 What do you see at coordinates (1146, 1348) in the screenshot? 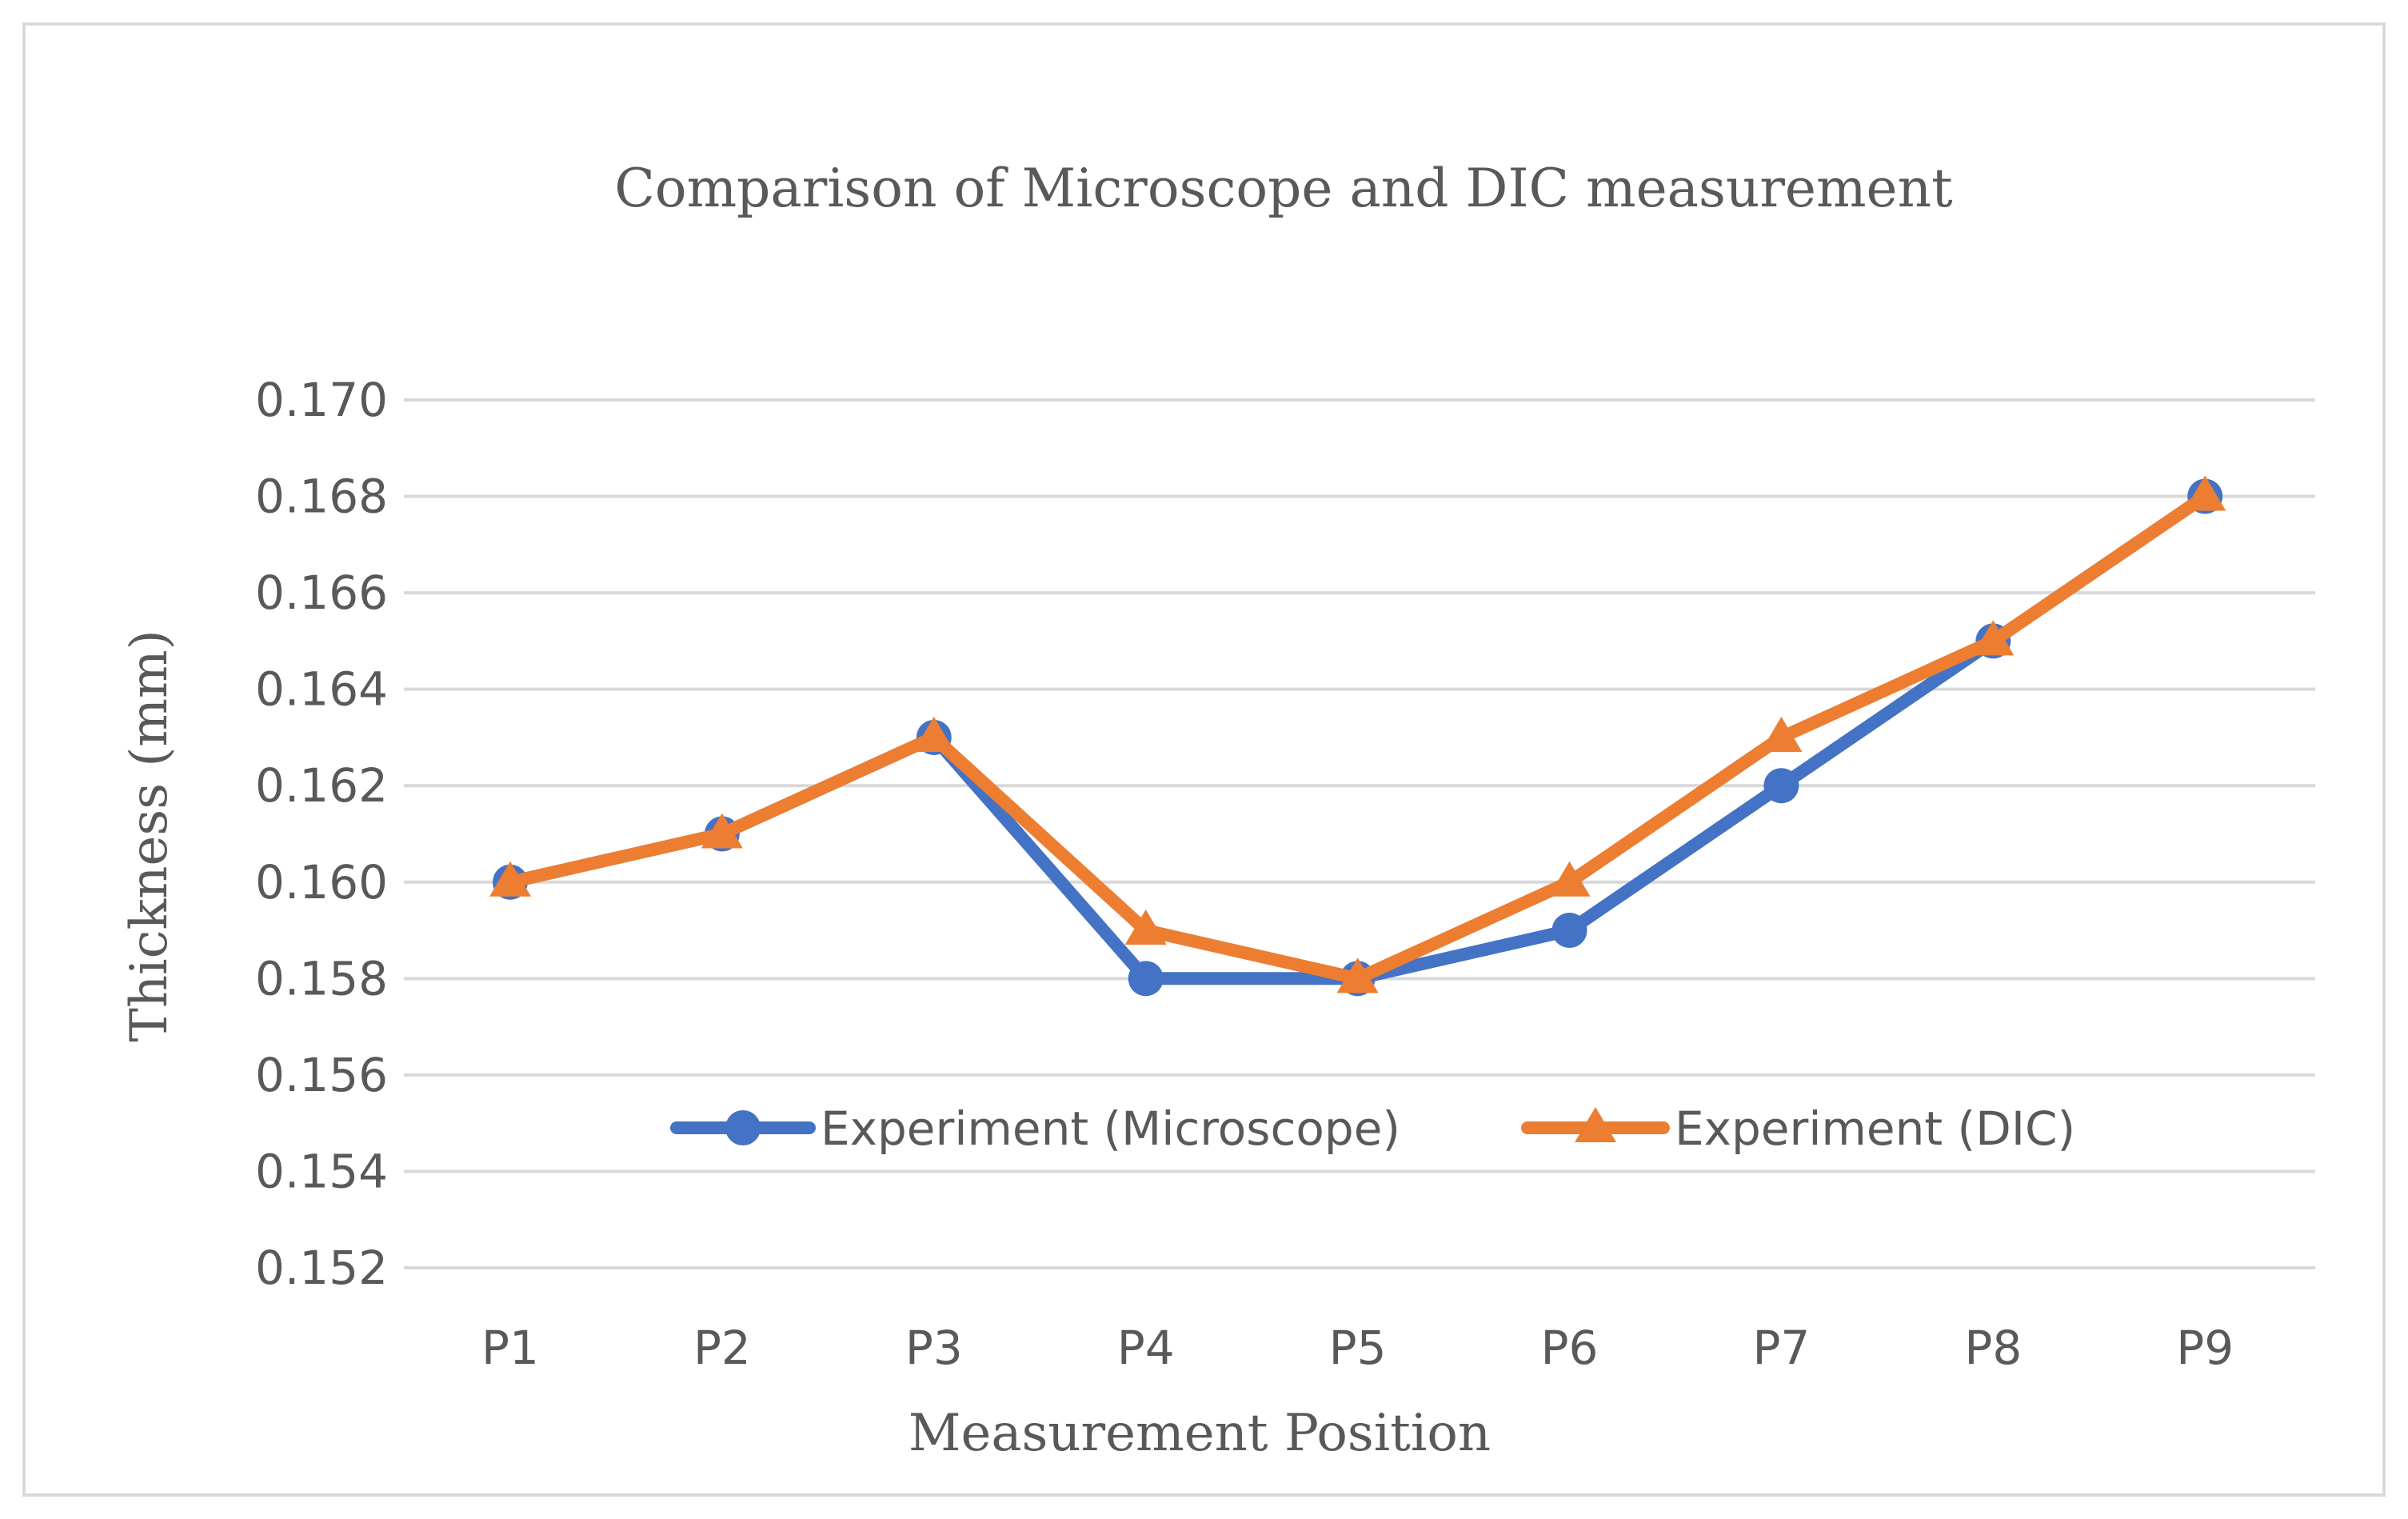
I see `x-tick-label: P4` at bounding box center [1146, 1348].